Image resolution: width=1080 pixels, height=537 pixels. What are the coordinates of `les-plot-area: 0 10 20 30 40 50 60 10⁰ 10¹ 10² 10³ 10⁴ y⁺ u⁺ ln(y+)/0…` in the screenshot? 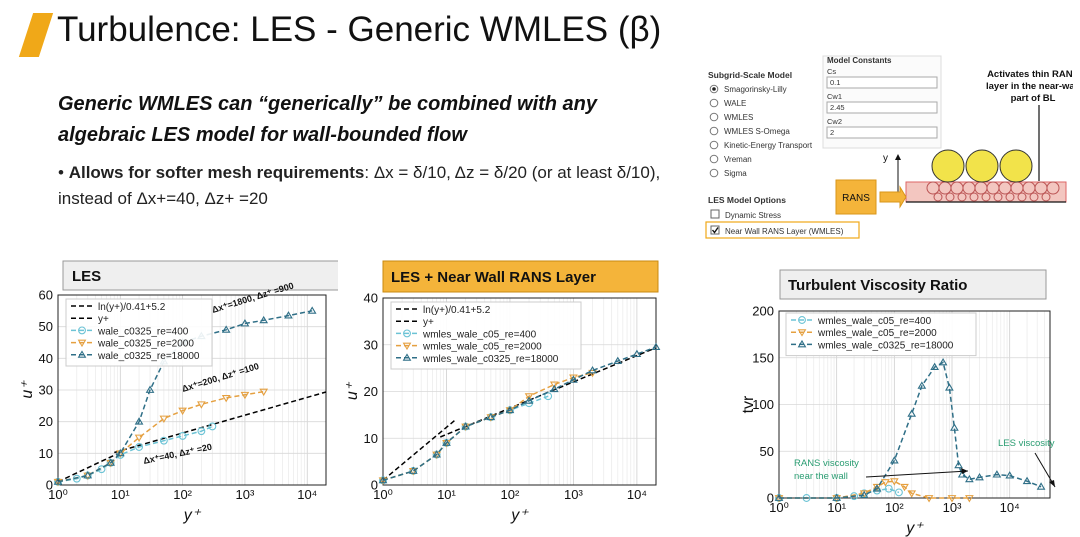 It's located at (173, 402).